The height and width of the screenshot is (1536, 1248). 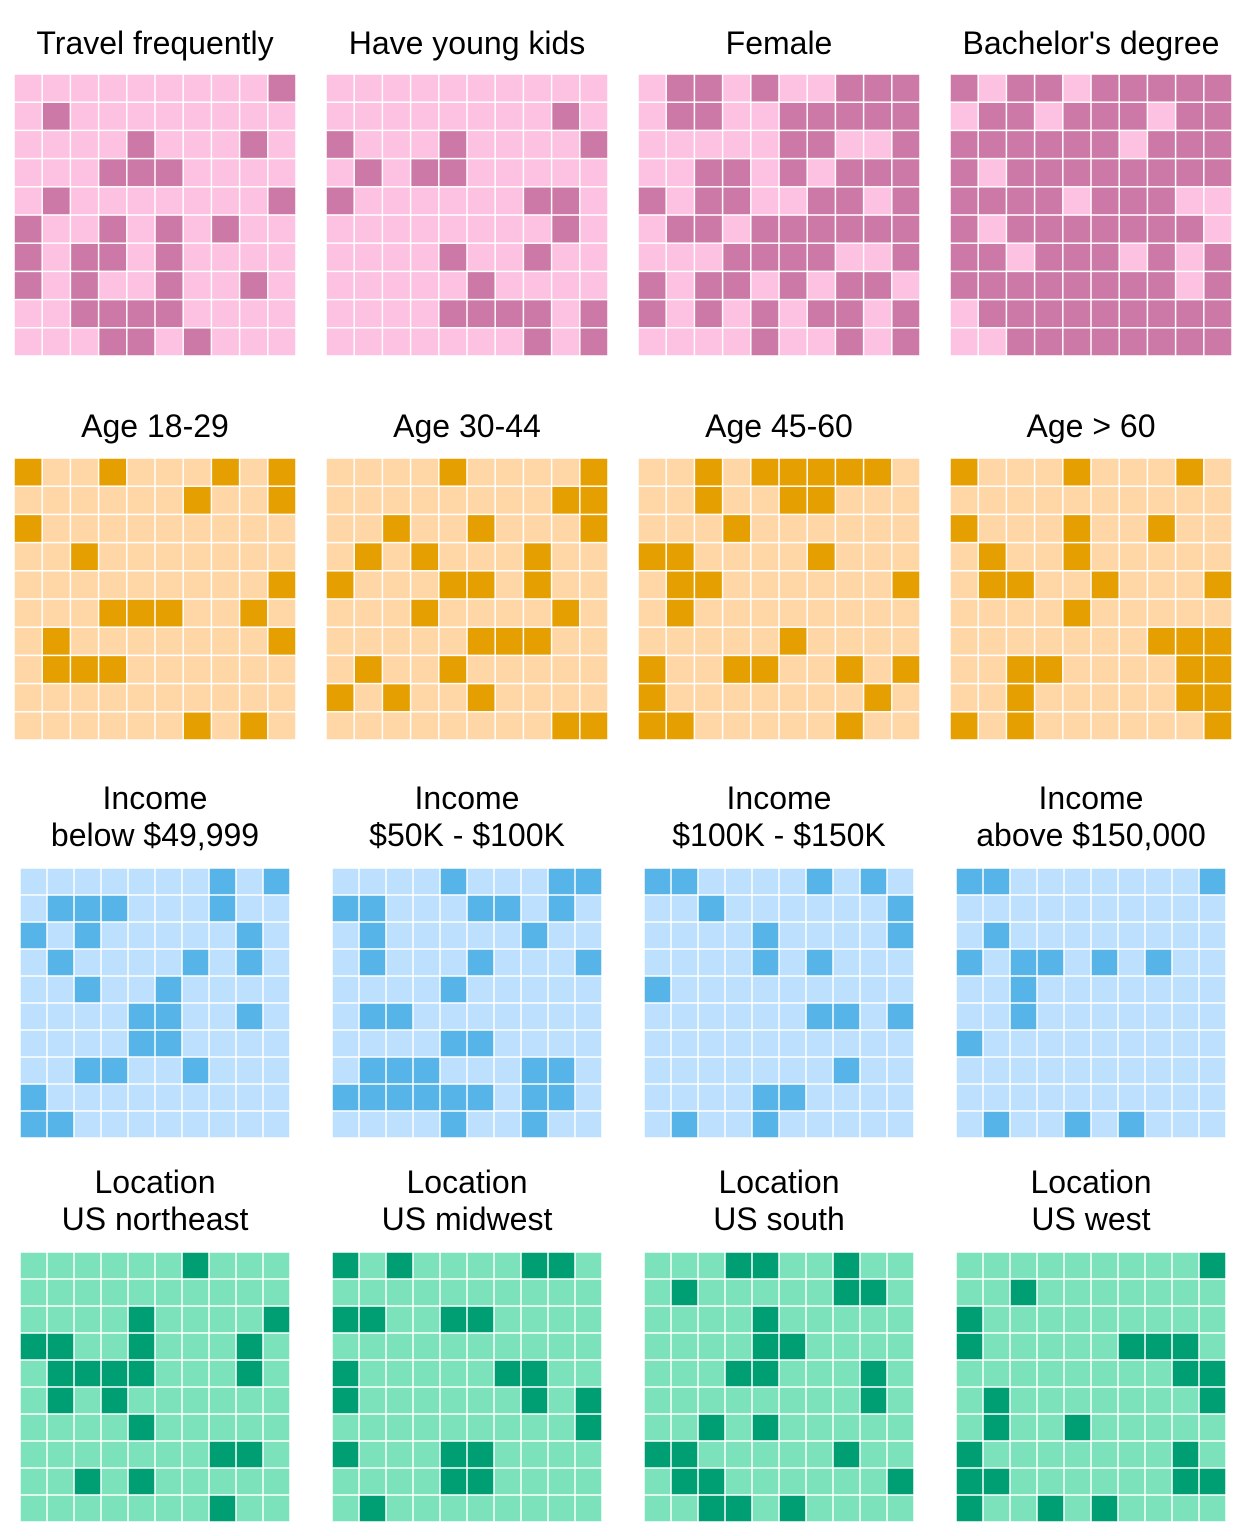 What do you see at coordinates (155, 426) in the screenshot?
I see `panel-title: Age 18-29` at bounding box center [155, 426].